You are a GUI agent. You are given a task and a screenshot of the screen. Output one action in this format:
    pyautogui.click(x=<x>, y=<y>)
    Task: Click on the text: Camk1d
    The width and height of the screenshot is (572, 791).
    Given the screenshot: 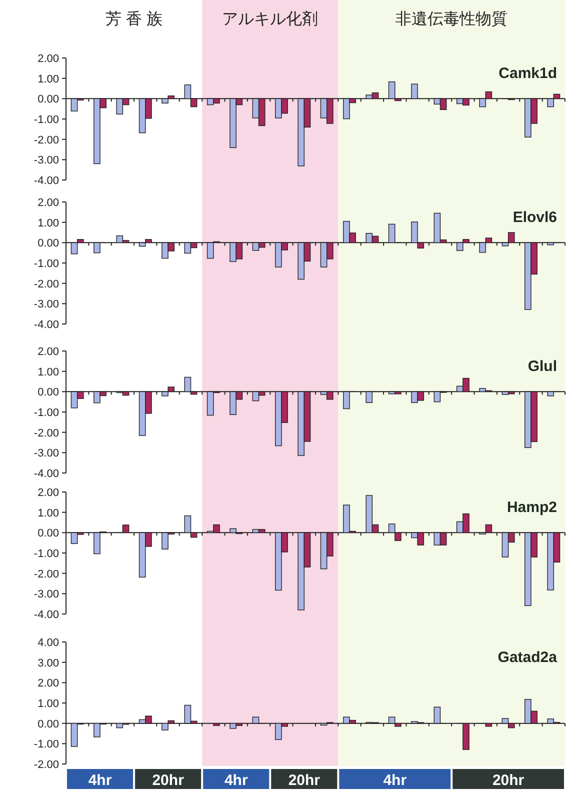 What is the action you would take?
    pyautogui.click(x=527, y=73)
    